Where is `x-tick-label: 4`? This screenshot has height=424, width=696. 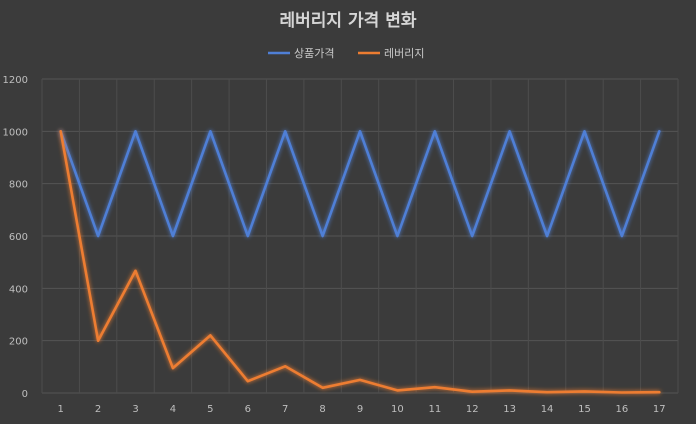 x-tick-label: 4 is located at coordinates (173, 409).